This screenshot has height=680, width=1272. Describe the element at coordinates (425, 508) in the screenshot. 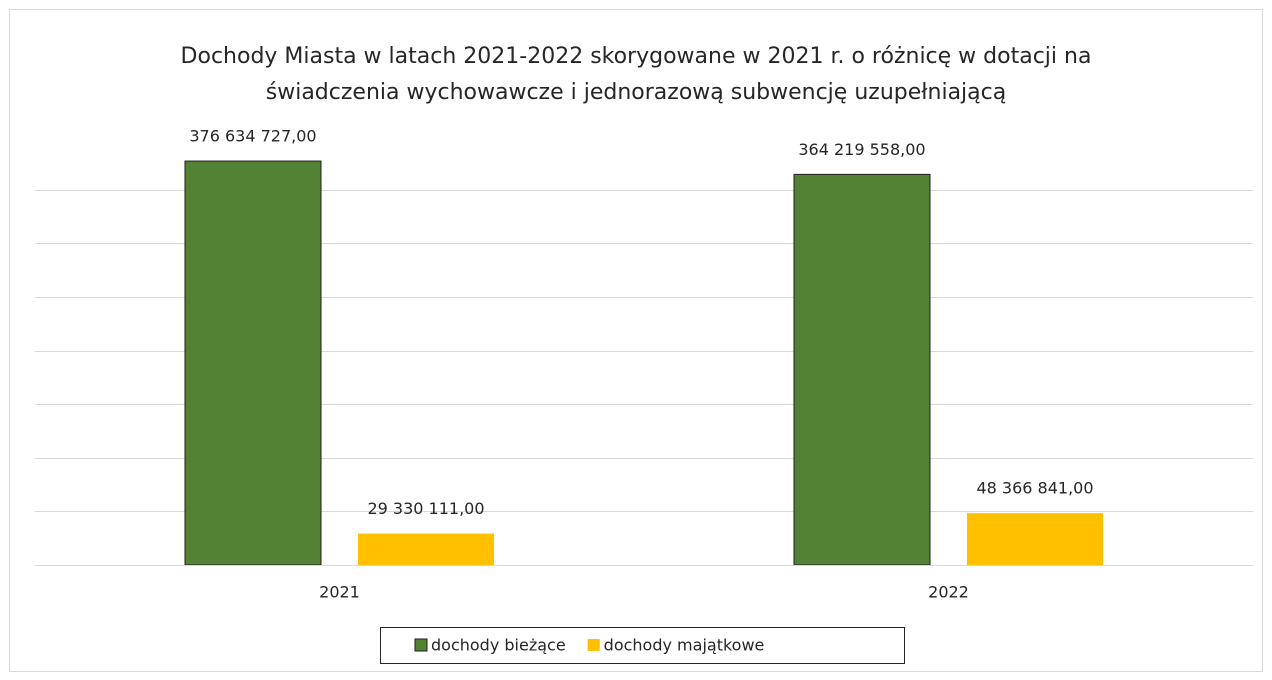

I see `data-label: 29 330 111,00` at that location.